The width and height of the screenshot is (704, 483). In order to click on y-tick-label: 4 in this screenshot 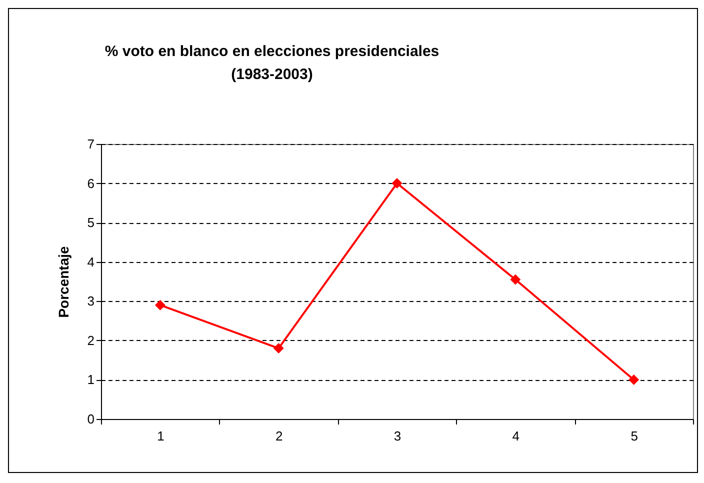, I will do `click(90, 262)`.